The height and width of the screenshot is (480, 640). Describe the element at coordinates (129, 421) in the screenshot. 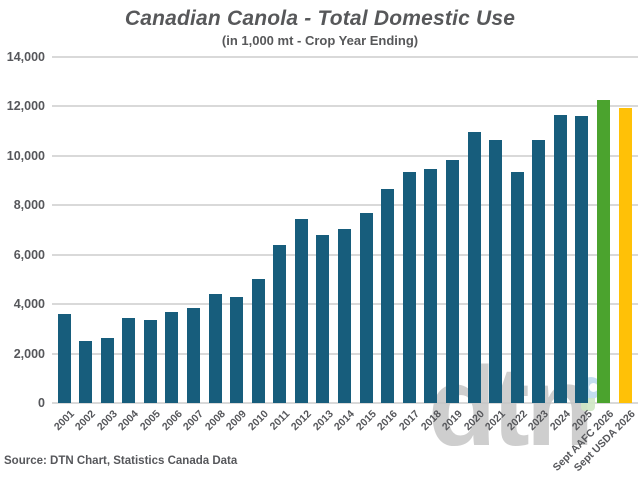

I see `x-tick-label-2004: 2004` at that location.